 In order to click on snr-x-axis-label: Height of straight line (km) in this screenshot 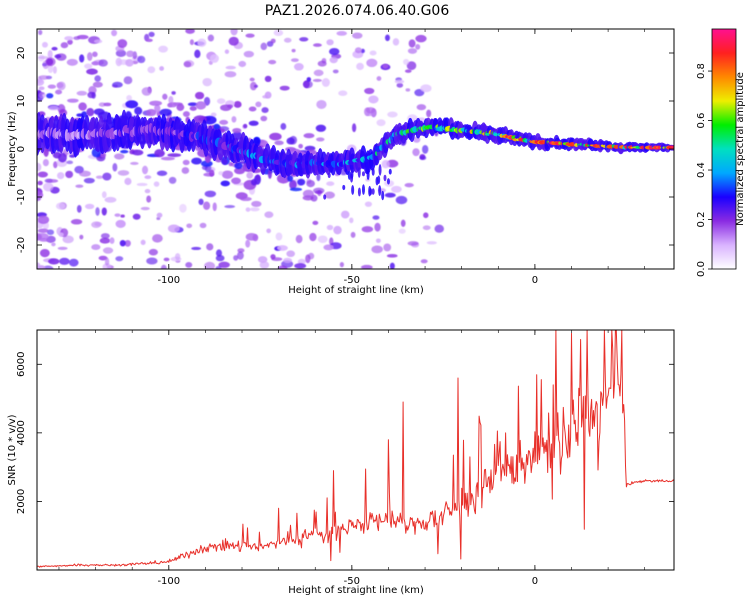, I will do `click(356, 590)`.